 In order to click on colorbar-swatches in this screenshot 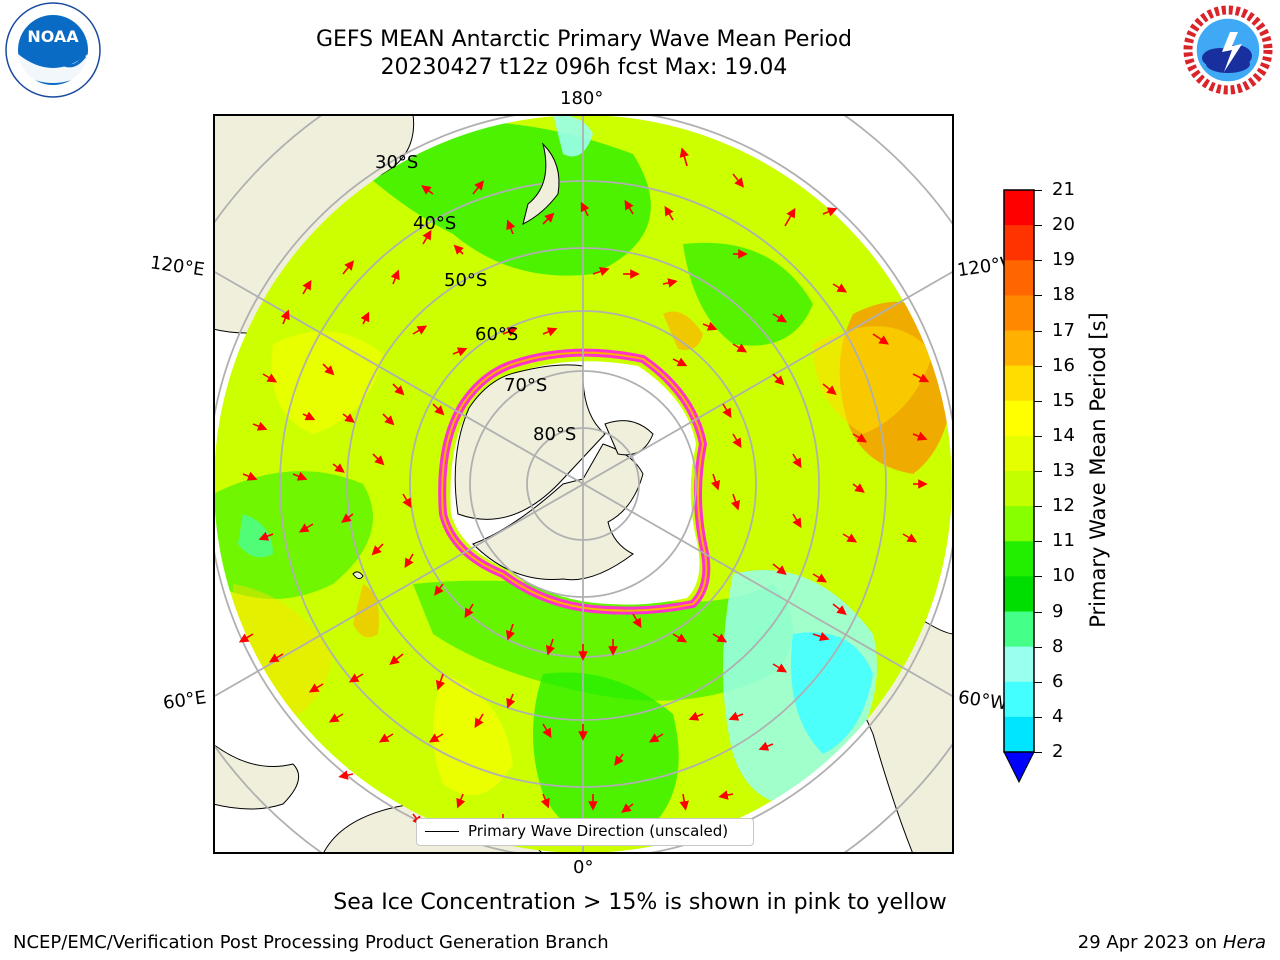, I will do `click(1019, 486)`.